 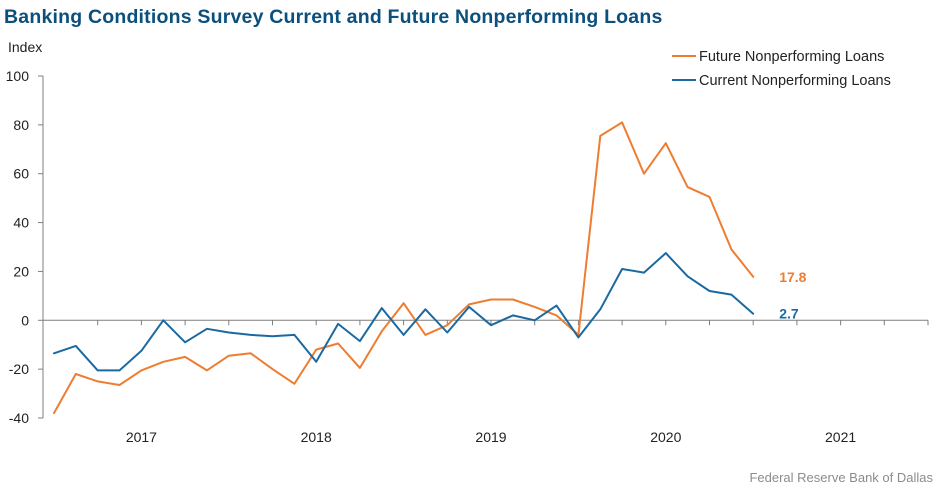 What do you see at coordinates (141, 437) in the screenshot?
I see `x-tick-label: 2017` at bounding box center [141, 437].